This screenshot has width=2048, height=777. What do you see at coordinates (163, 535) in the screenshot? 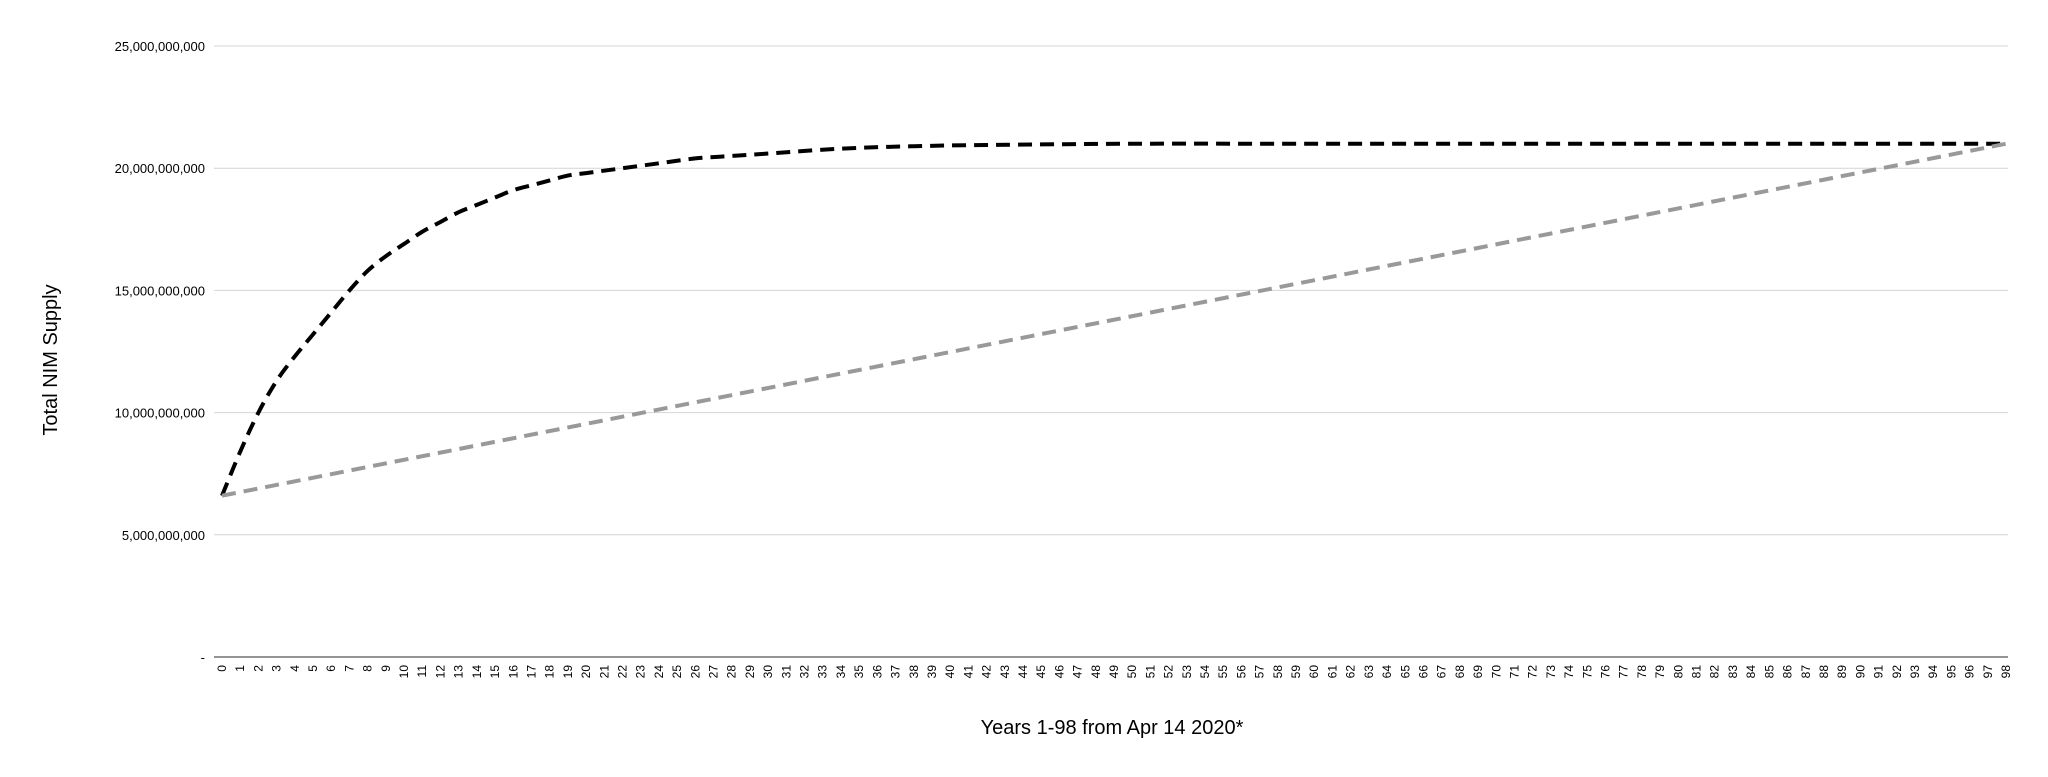
I see `y-tick-label: 5,000,000,000` at bounding box center [163, 535].